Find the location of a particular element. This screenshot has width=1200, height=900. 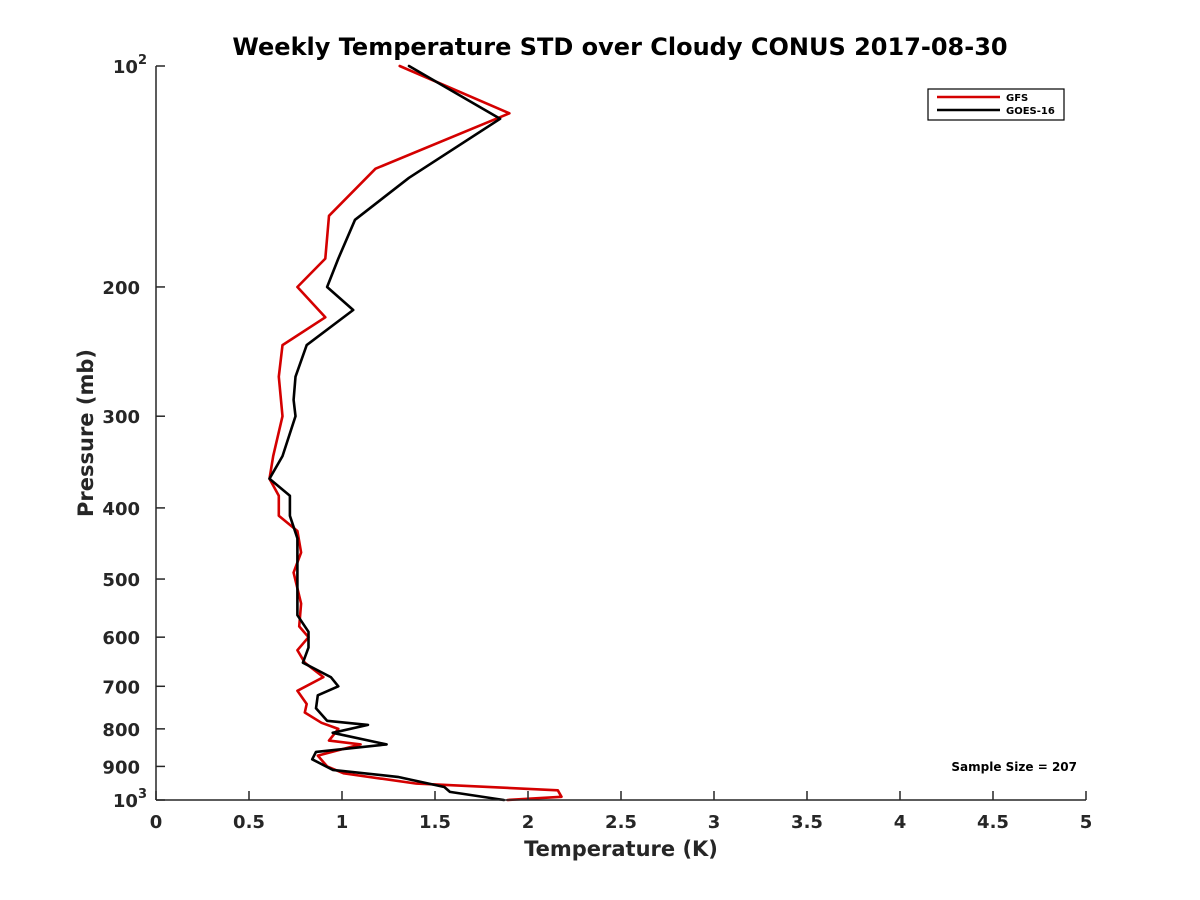

legend-box is located at coordinates (996, 104).